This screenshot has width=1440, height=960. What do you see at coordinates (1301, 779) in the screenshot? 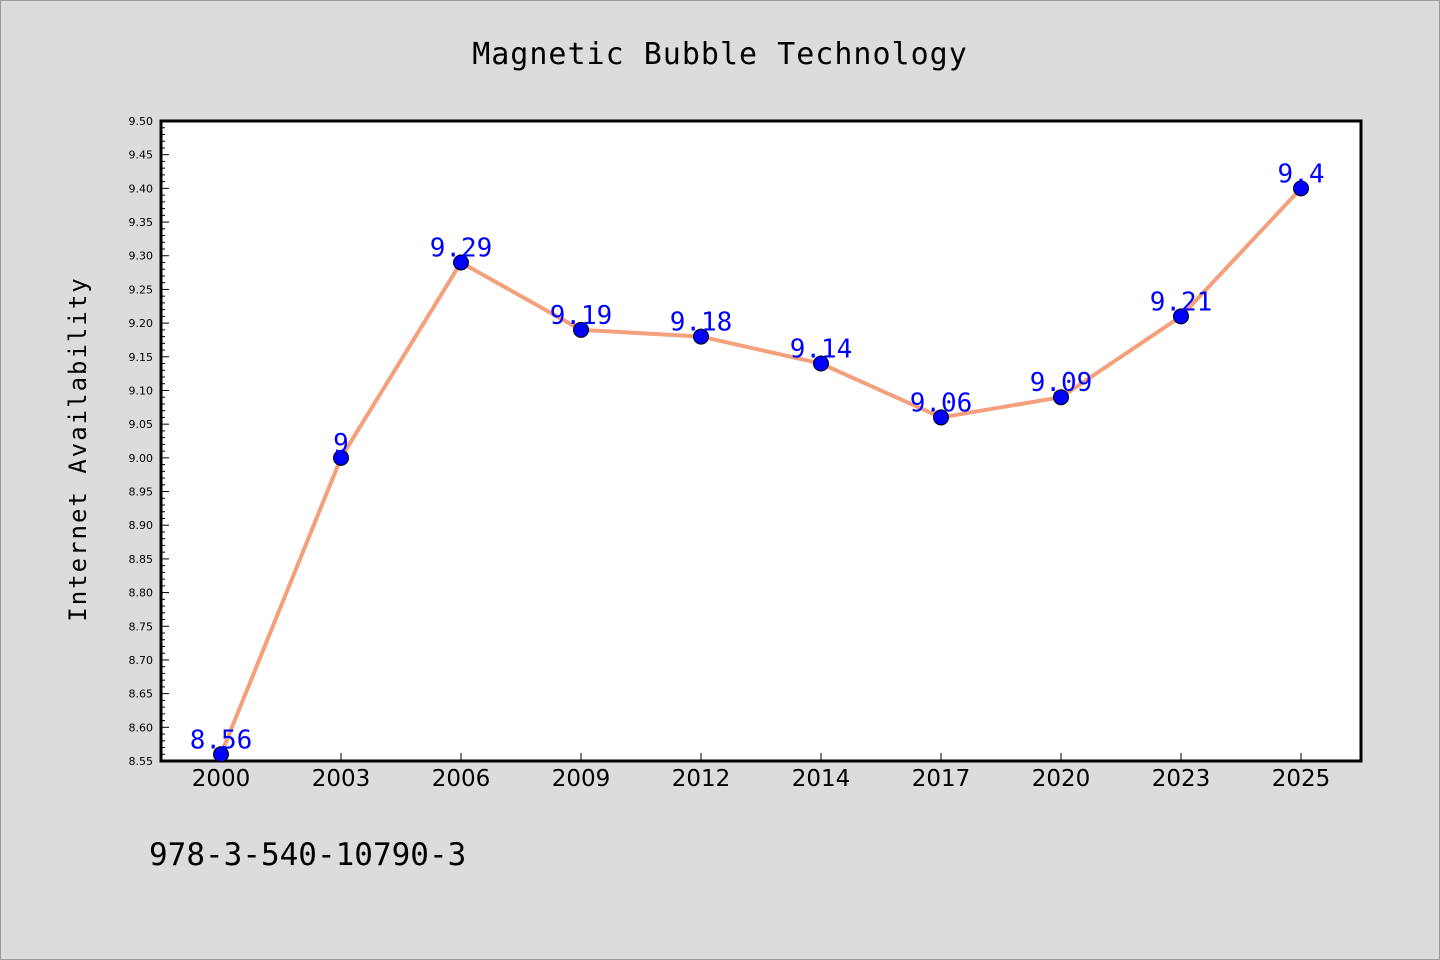
I see `x-tick-label: 2025` at bounding box center [1301, 779].